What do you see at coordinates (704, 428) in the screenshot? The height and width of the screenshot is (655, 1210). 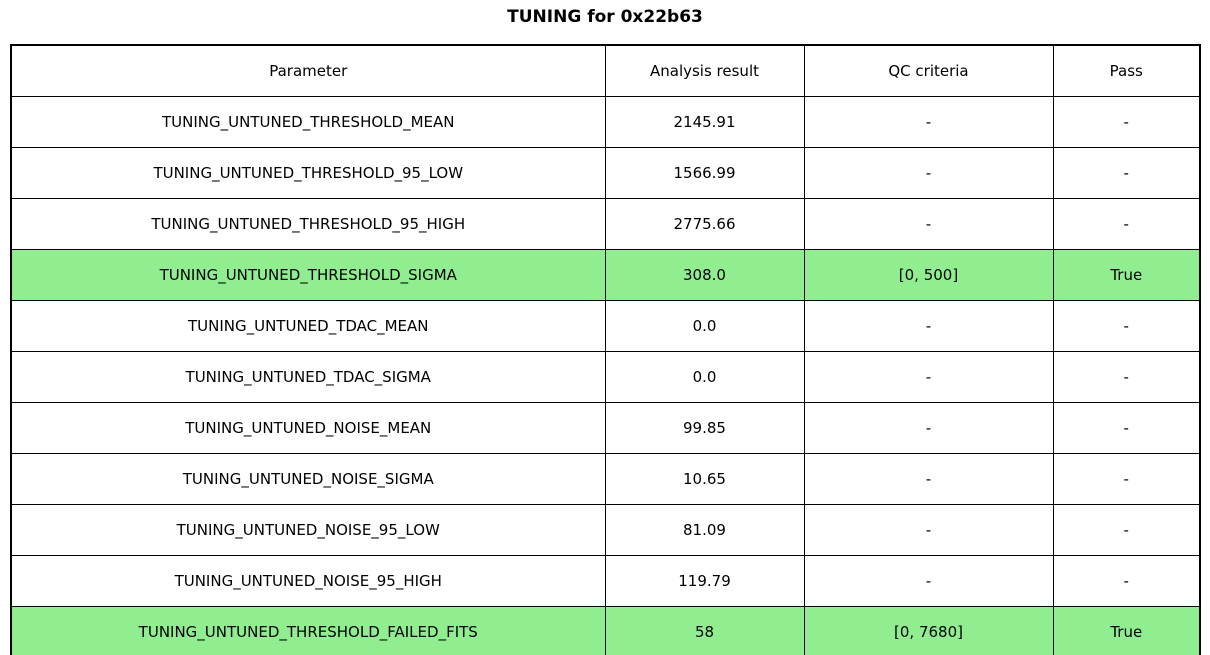 I see `cell-analysis-result: 99.85` at bounding box center [704, 428].